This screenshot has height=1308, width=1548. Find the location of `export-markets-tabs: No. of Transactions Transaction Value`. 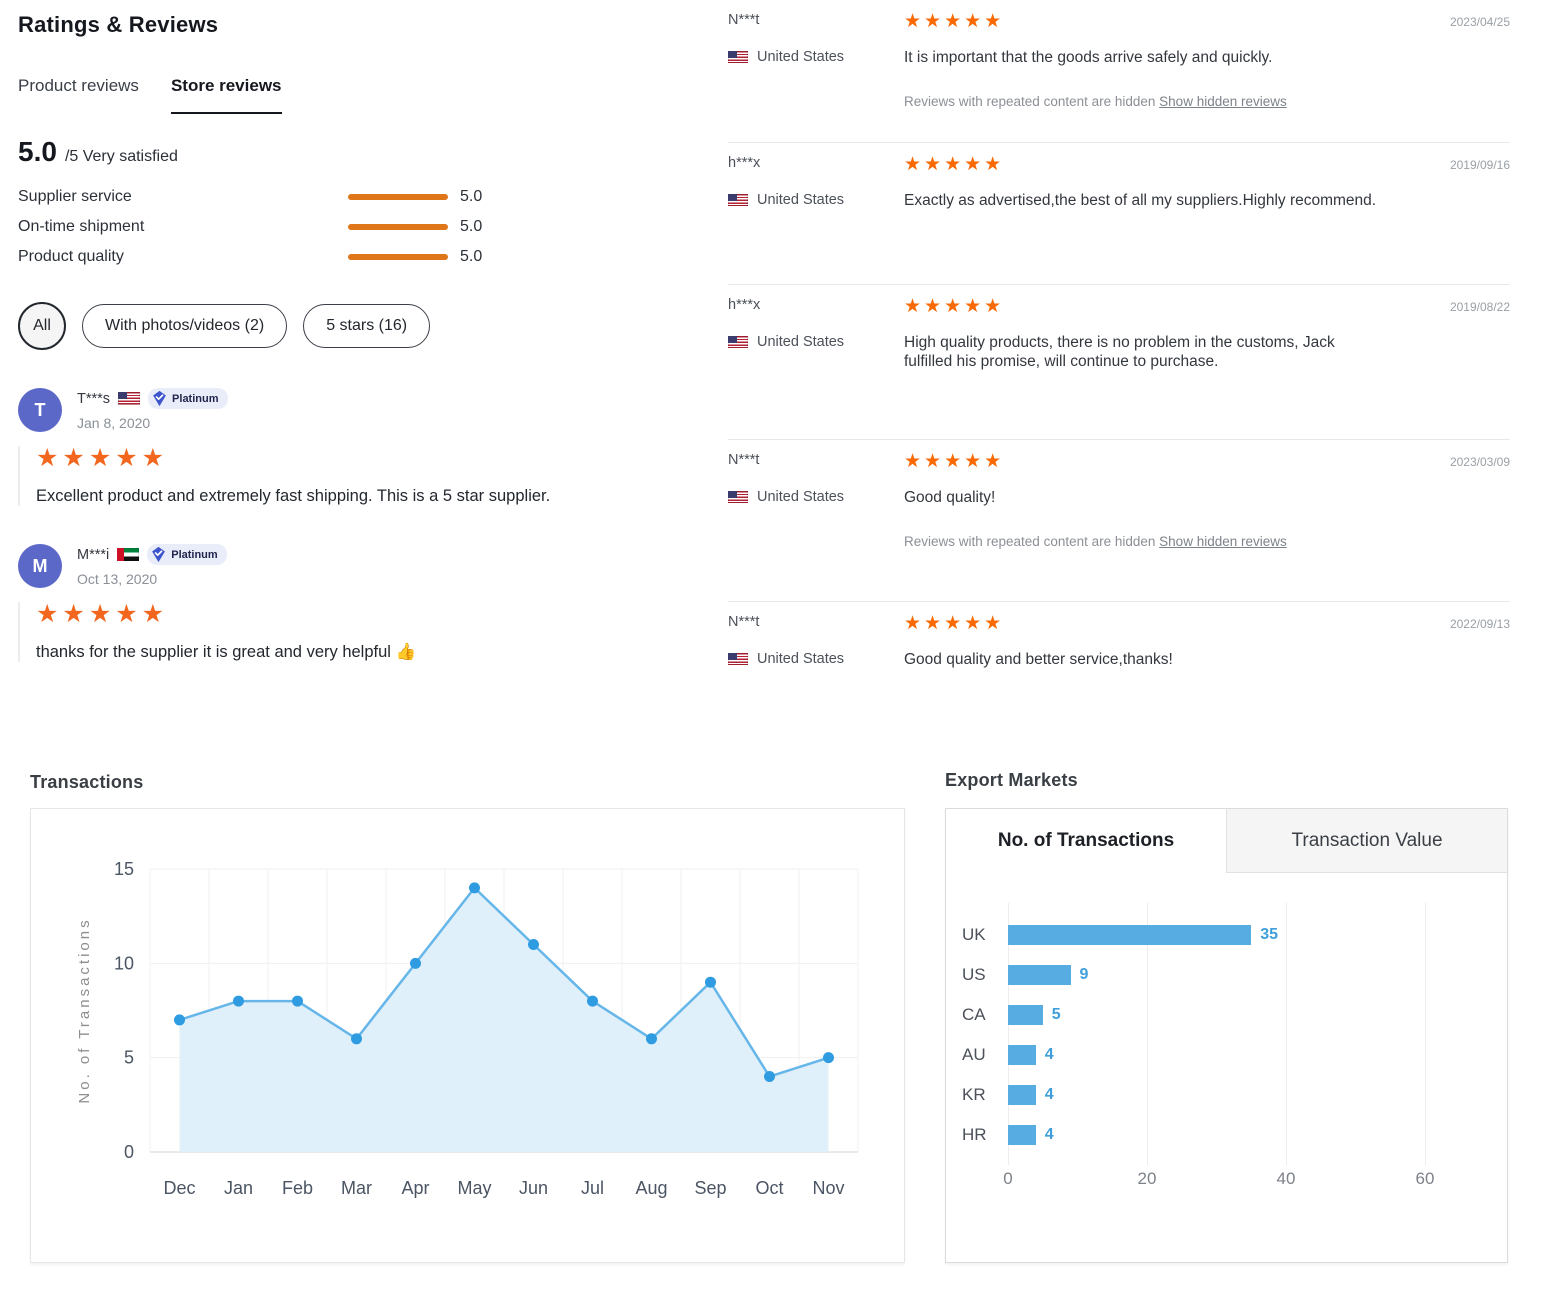

export-markets-tabs: No. of Transactions Transaction Value is located at coordinates (1226, 841).